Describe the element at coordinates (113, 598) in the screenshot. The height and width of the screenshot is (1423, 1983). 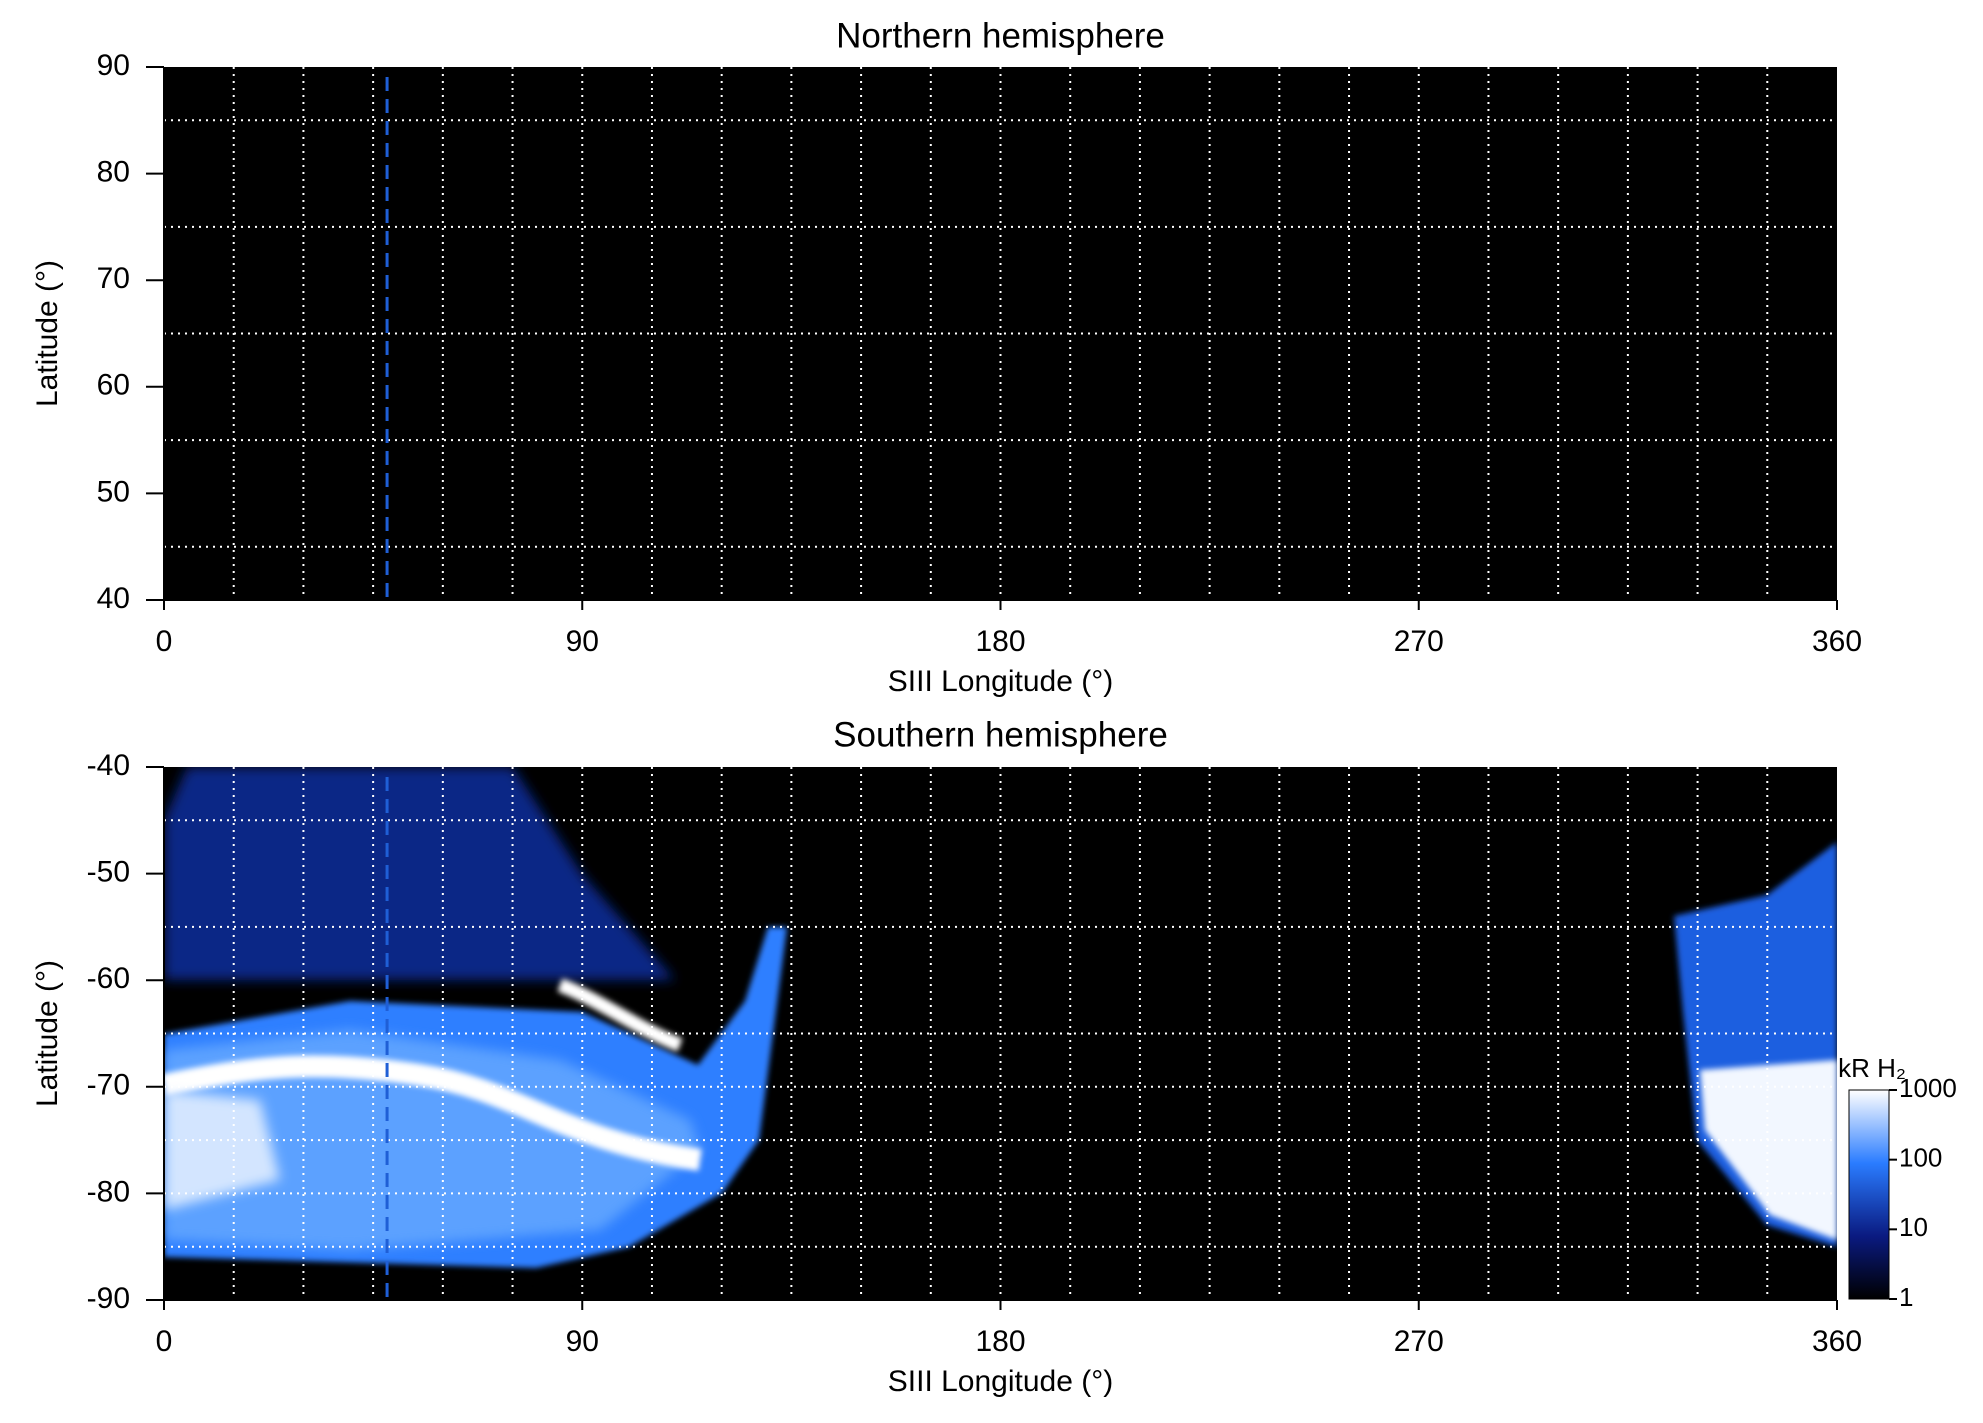
I see `y-tick-label: 40` at that location.